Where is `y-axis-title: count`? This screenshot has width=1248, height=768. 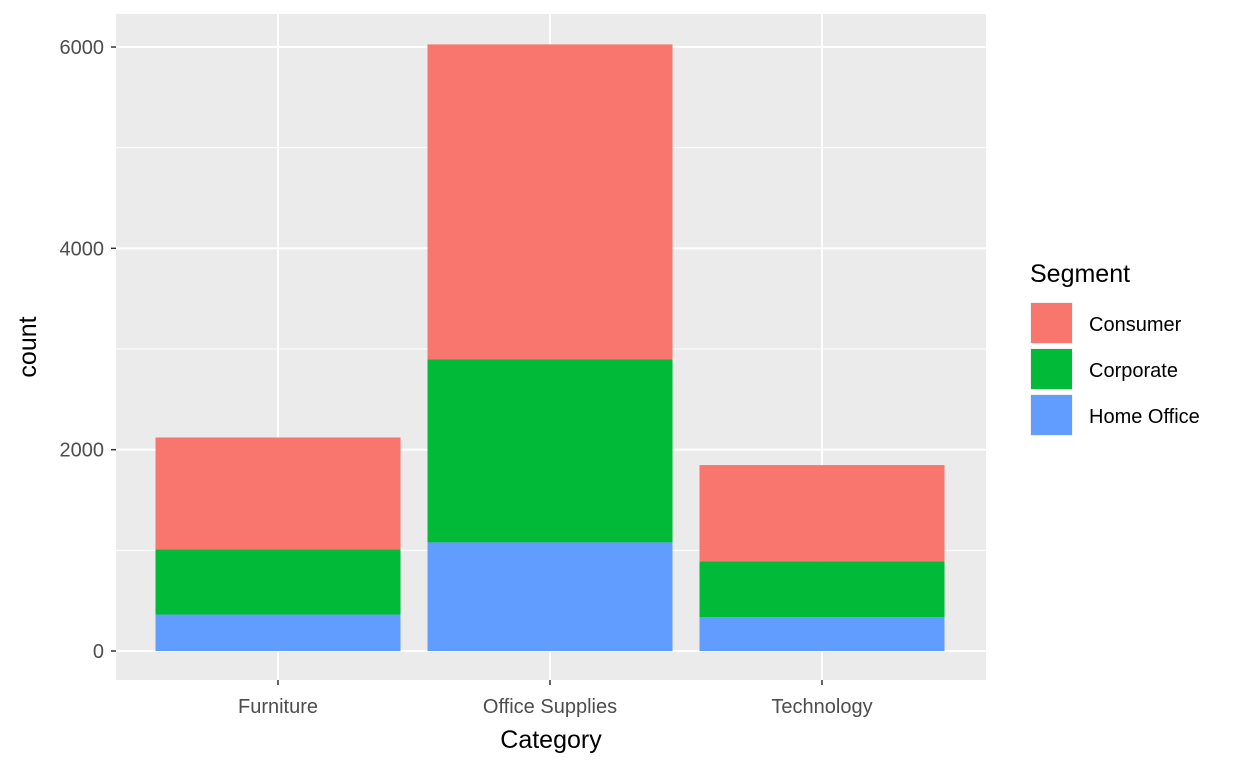 y-axis-title: count is located at coordinates (28, 346).